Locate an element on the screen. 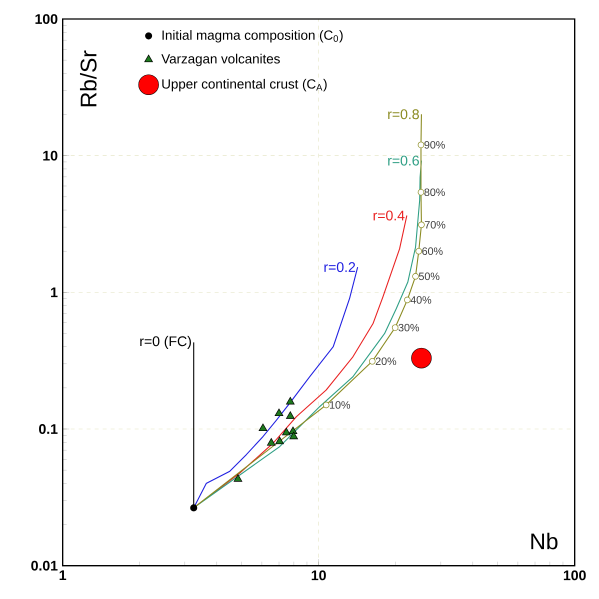 Image resolution: width=599 pixels, height=599 pixels. annotation: 50% is located at coordinates (429, 276).